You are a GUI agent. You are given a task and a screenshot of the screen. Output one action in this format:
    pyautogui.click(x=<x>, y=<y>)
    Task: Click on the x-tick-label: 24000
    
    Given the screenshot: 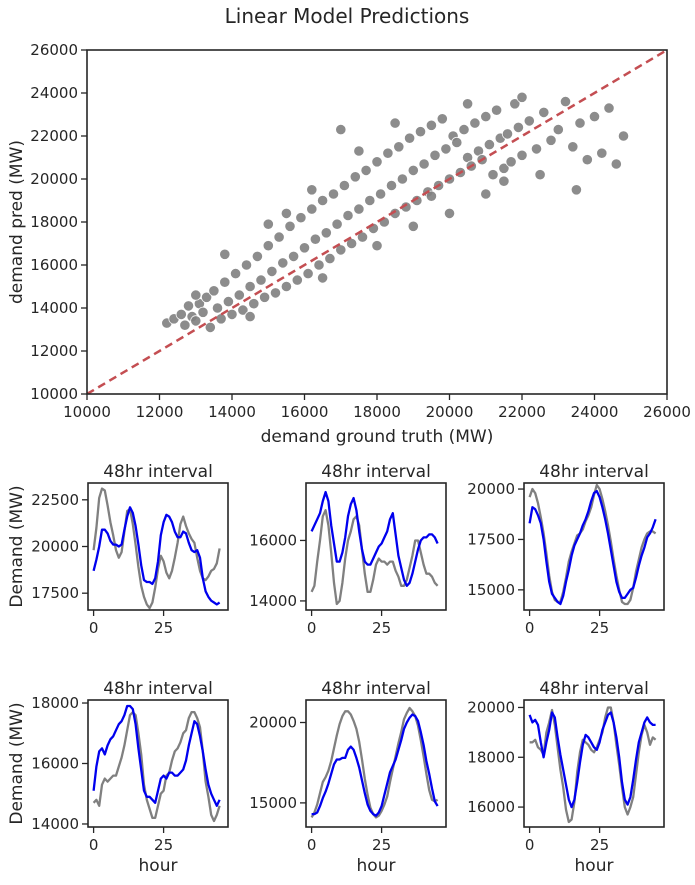 What is the action you would take?
    pyautogui.click(x=595, y=412)
    